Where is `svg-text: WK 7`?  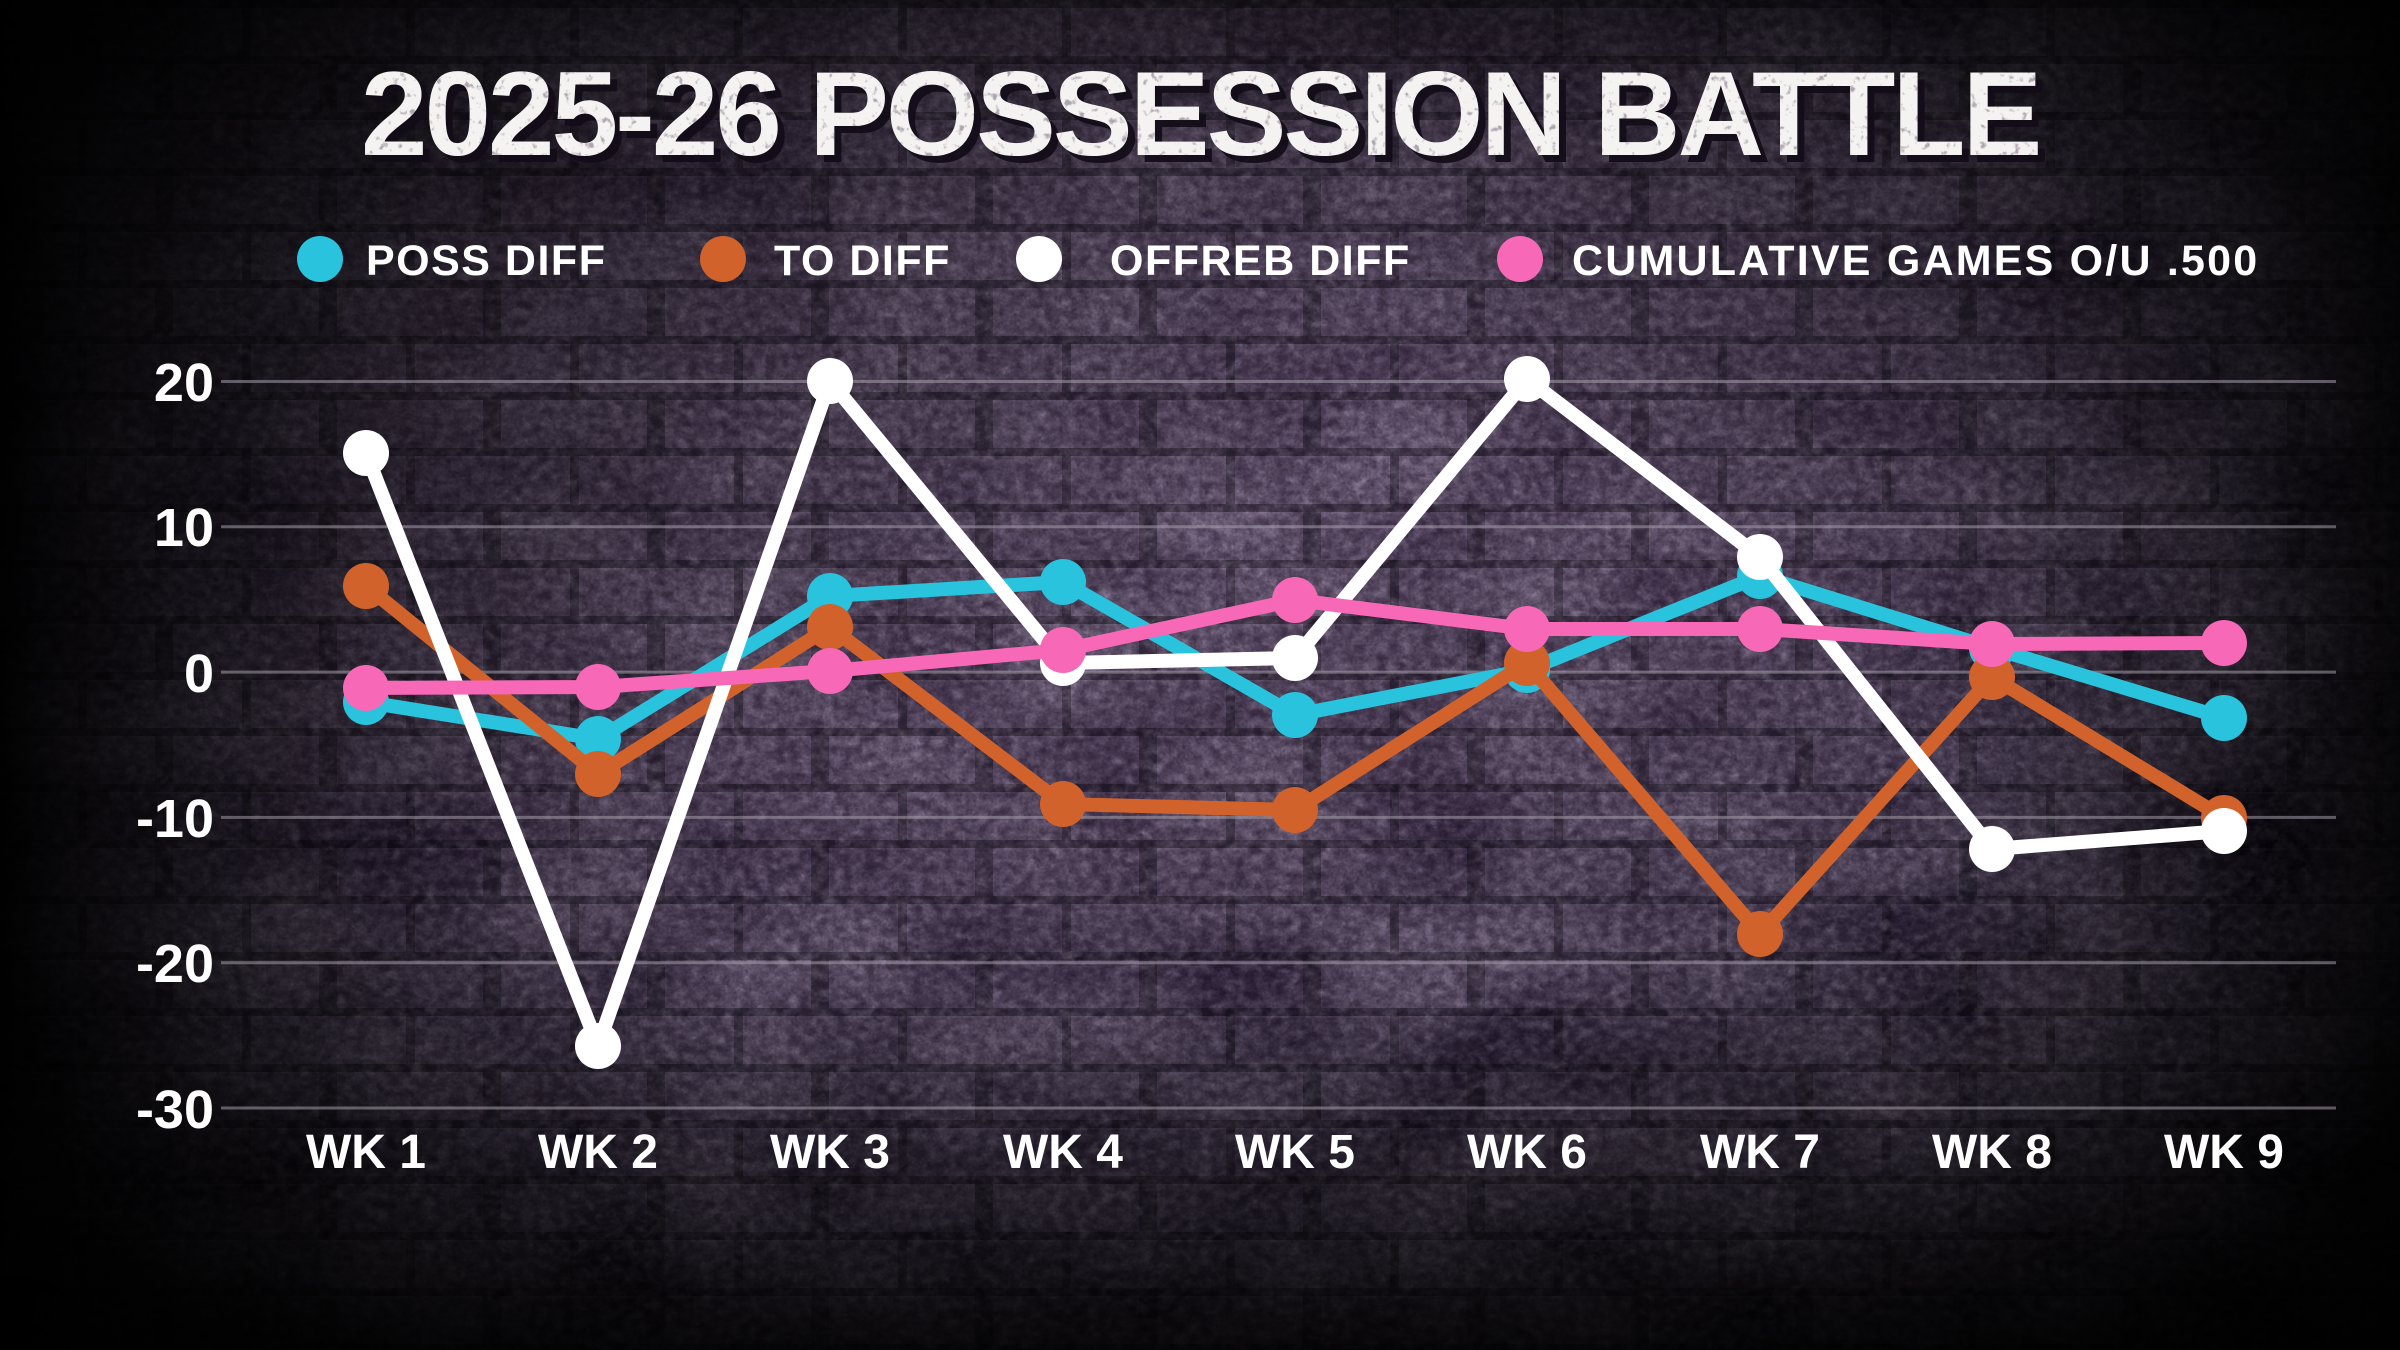 svg-text: WK 7 is located at coordinates (1760, 1152).